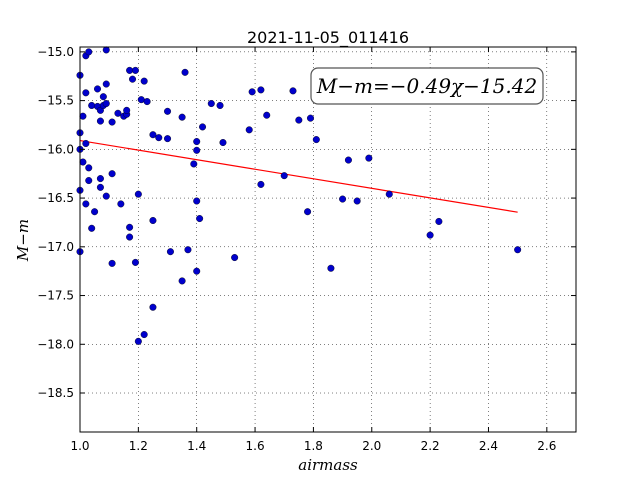 The width and height of the screenshot is (640, 480). I want to click on fit-equation-box: M−m=−0.49χ−15.42, so click(427, 86).